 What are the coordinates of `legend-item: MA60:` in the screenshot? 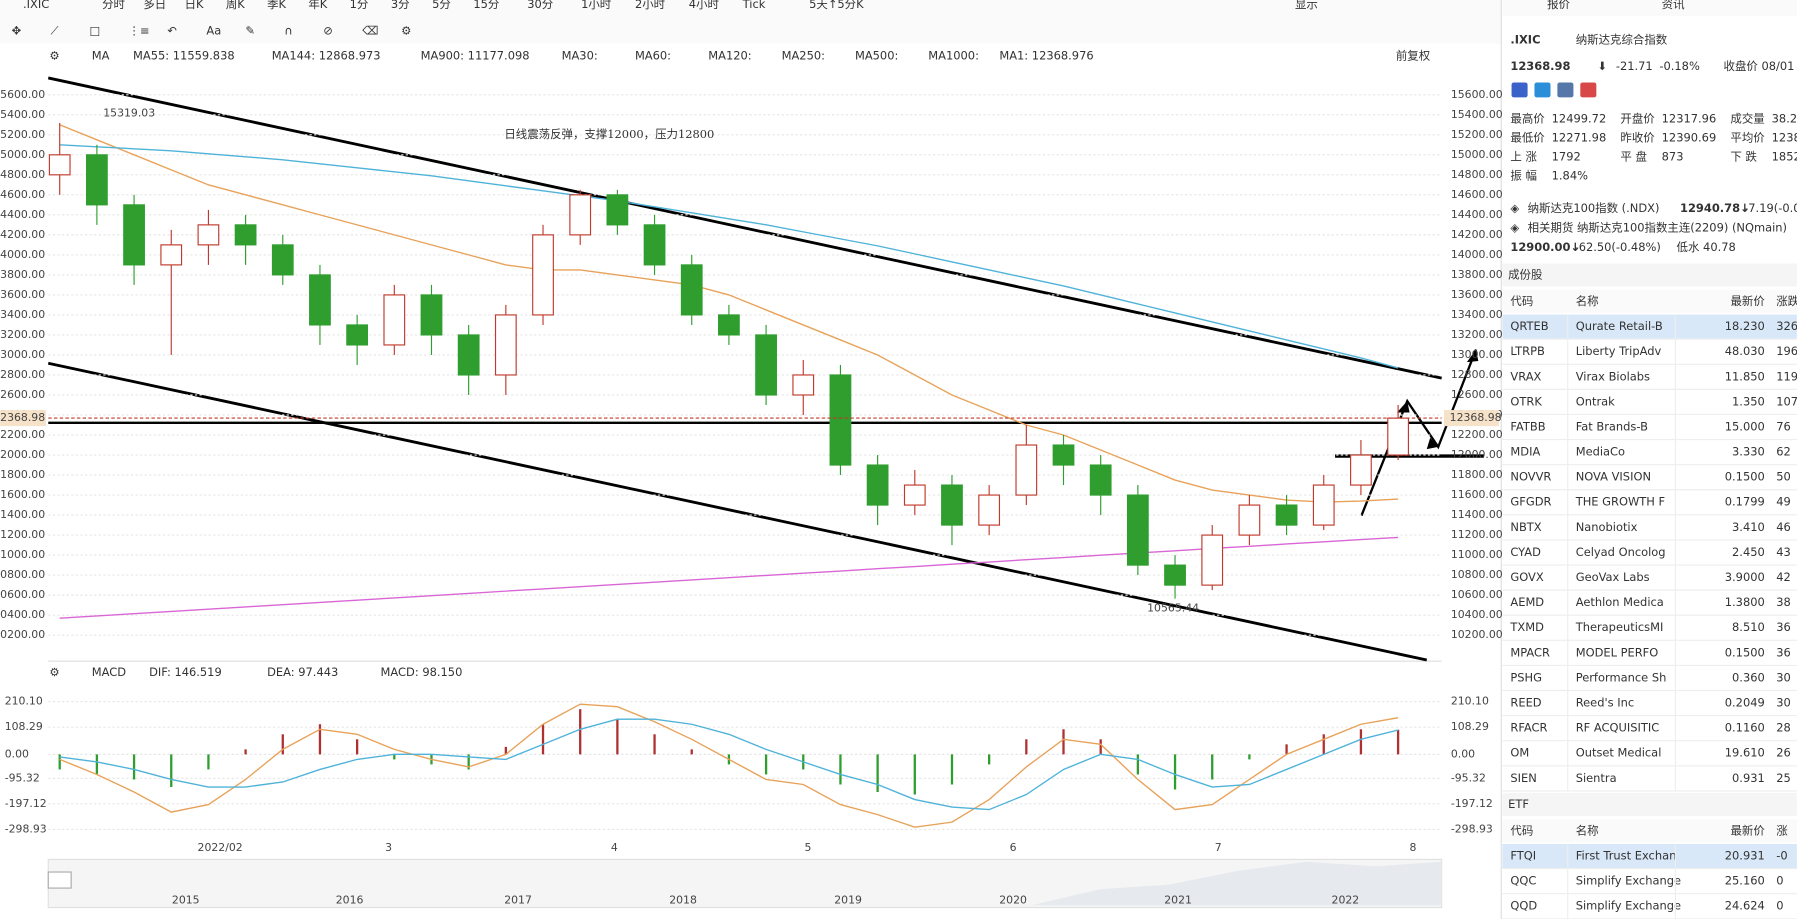 It's located at (653, 56).